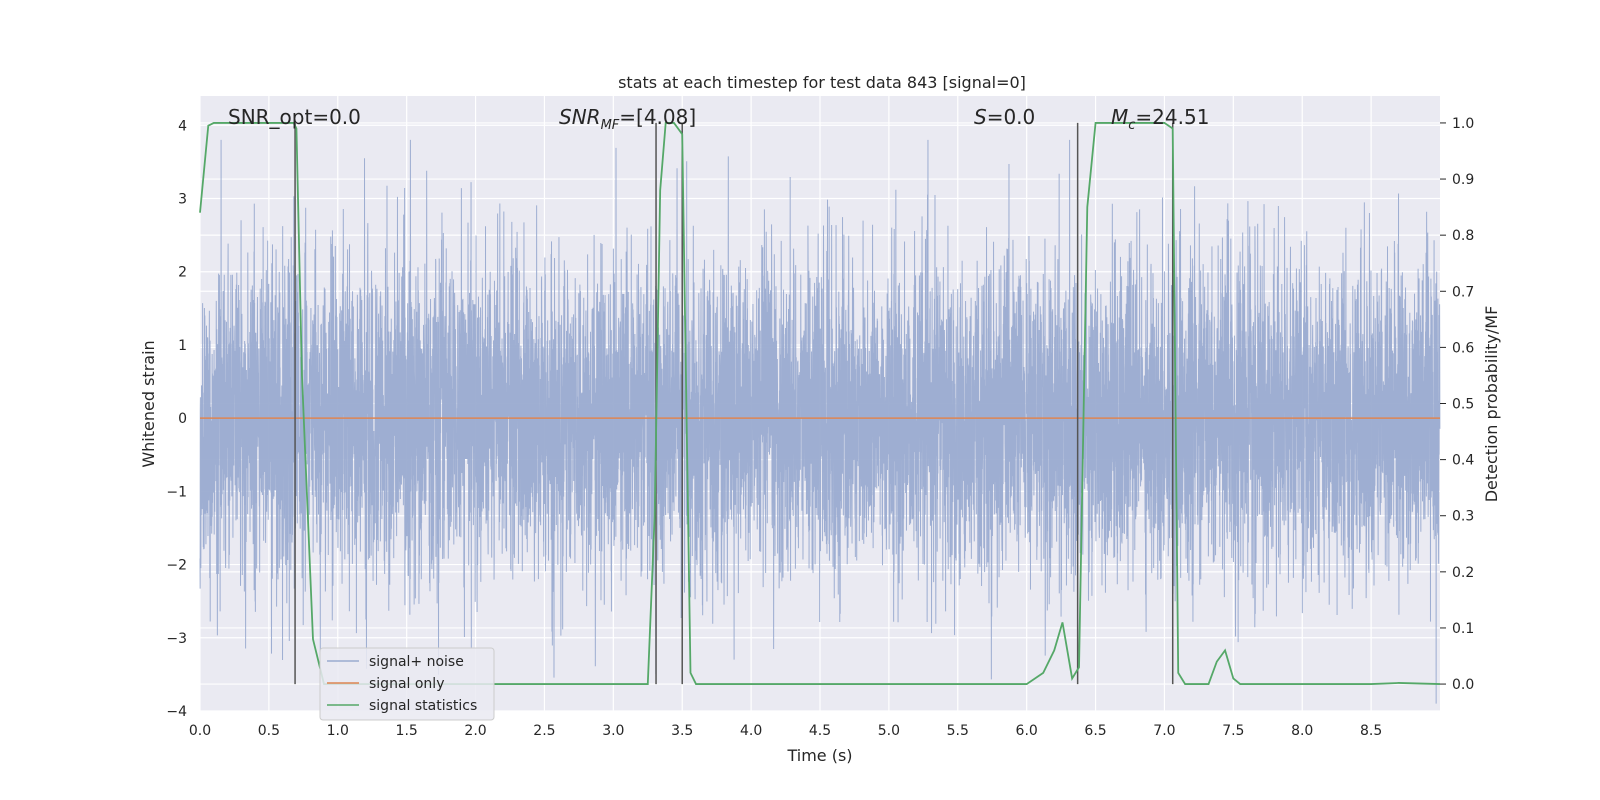  Describe the element at coordinates (980, 117) in the screenshot. I see `s-symbol: S` at that location.